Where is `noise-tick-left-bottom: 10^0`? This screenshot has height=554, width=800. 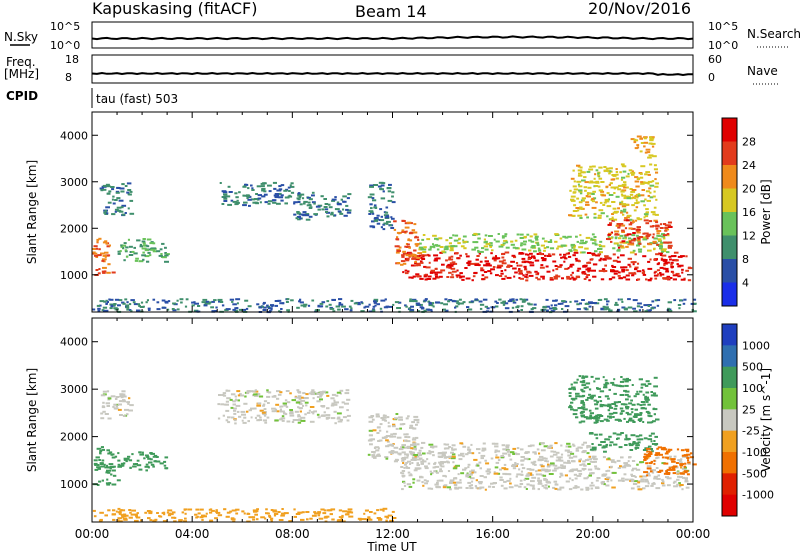
noise-tick-left-bottom: 10^0 is located at coordinates (65, 45).